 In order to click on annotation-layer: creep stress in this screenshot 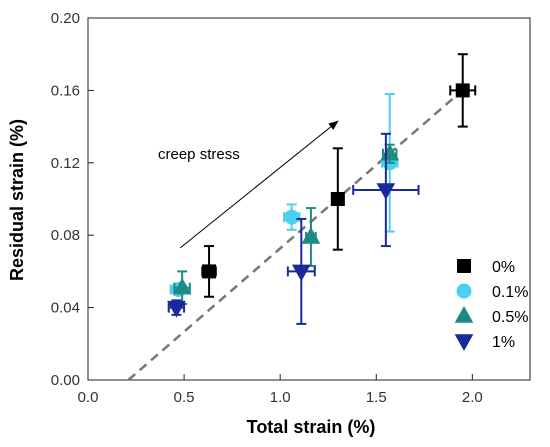, I will do `click(248, 184)`.